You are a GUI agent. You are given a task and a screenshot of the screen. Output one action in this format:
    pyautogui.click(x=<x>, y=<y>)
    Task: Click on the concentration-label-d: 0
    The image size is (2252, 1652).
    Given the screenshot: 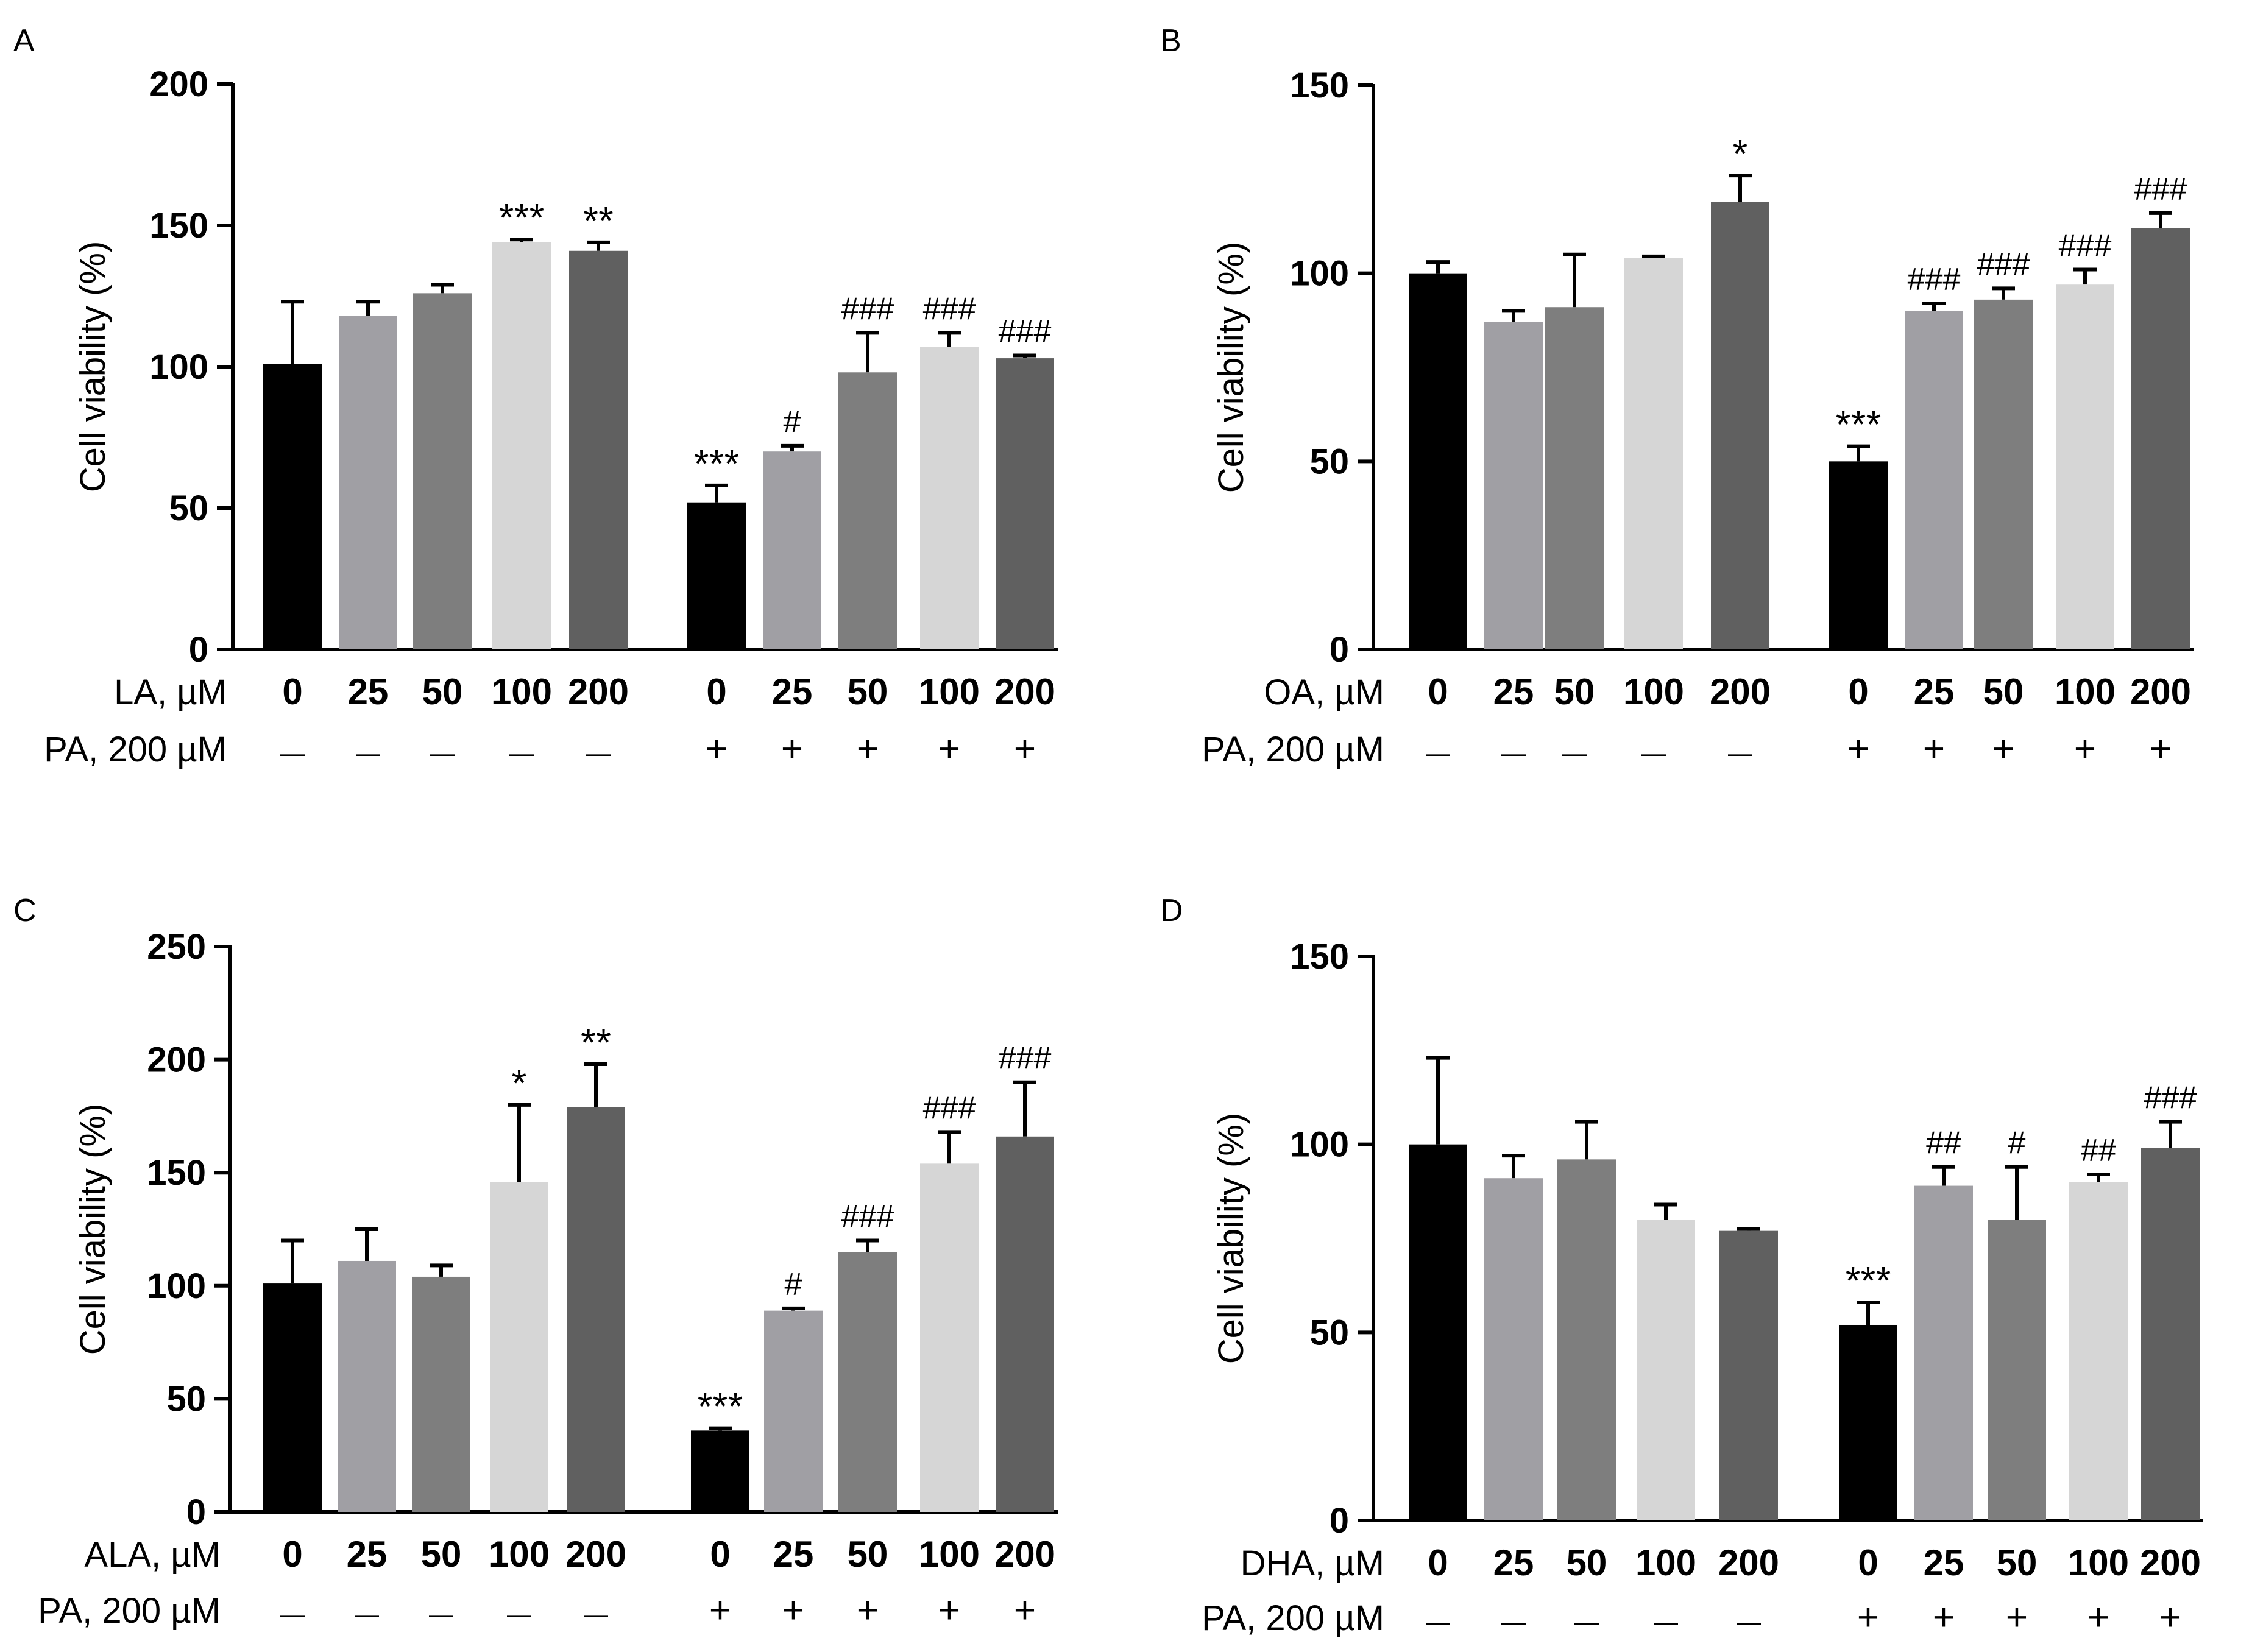 What is the action you would take?
    pyautogui.click(x=1438, y=1562)
    